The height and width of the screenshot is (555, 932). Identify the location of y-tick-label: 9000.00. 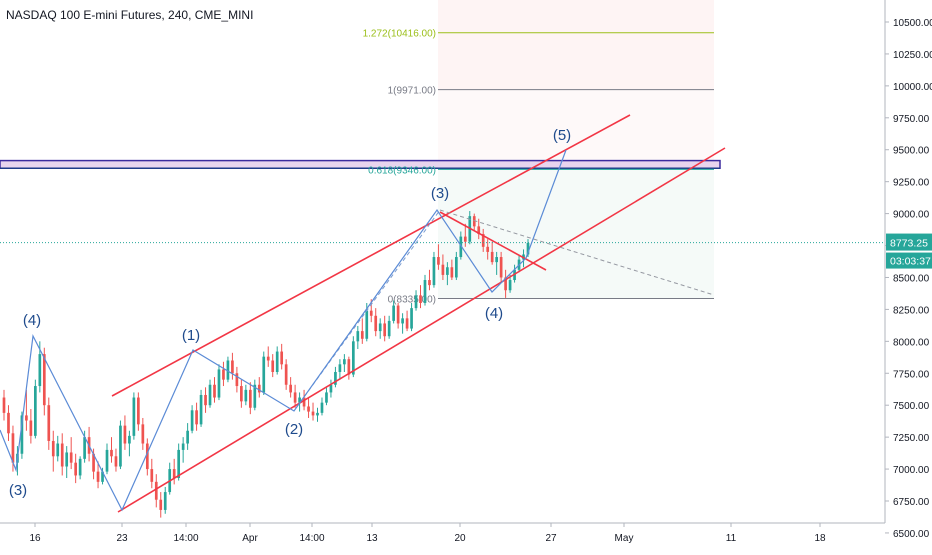
(911, 215).